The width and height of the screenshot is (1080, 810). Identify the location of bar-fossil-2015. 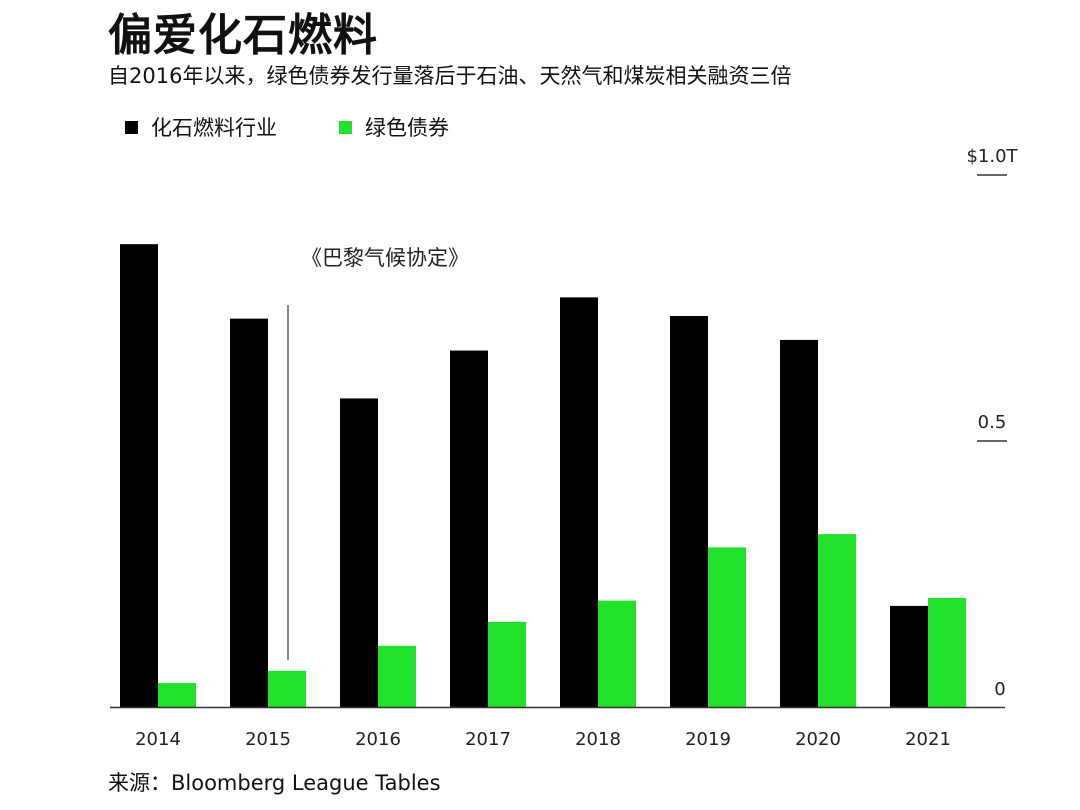
(249, 512).